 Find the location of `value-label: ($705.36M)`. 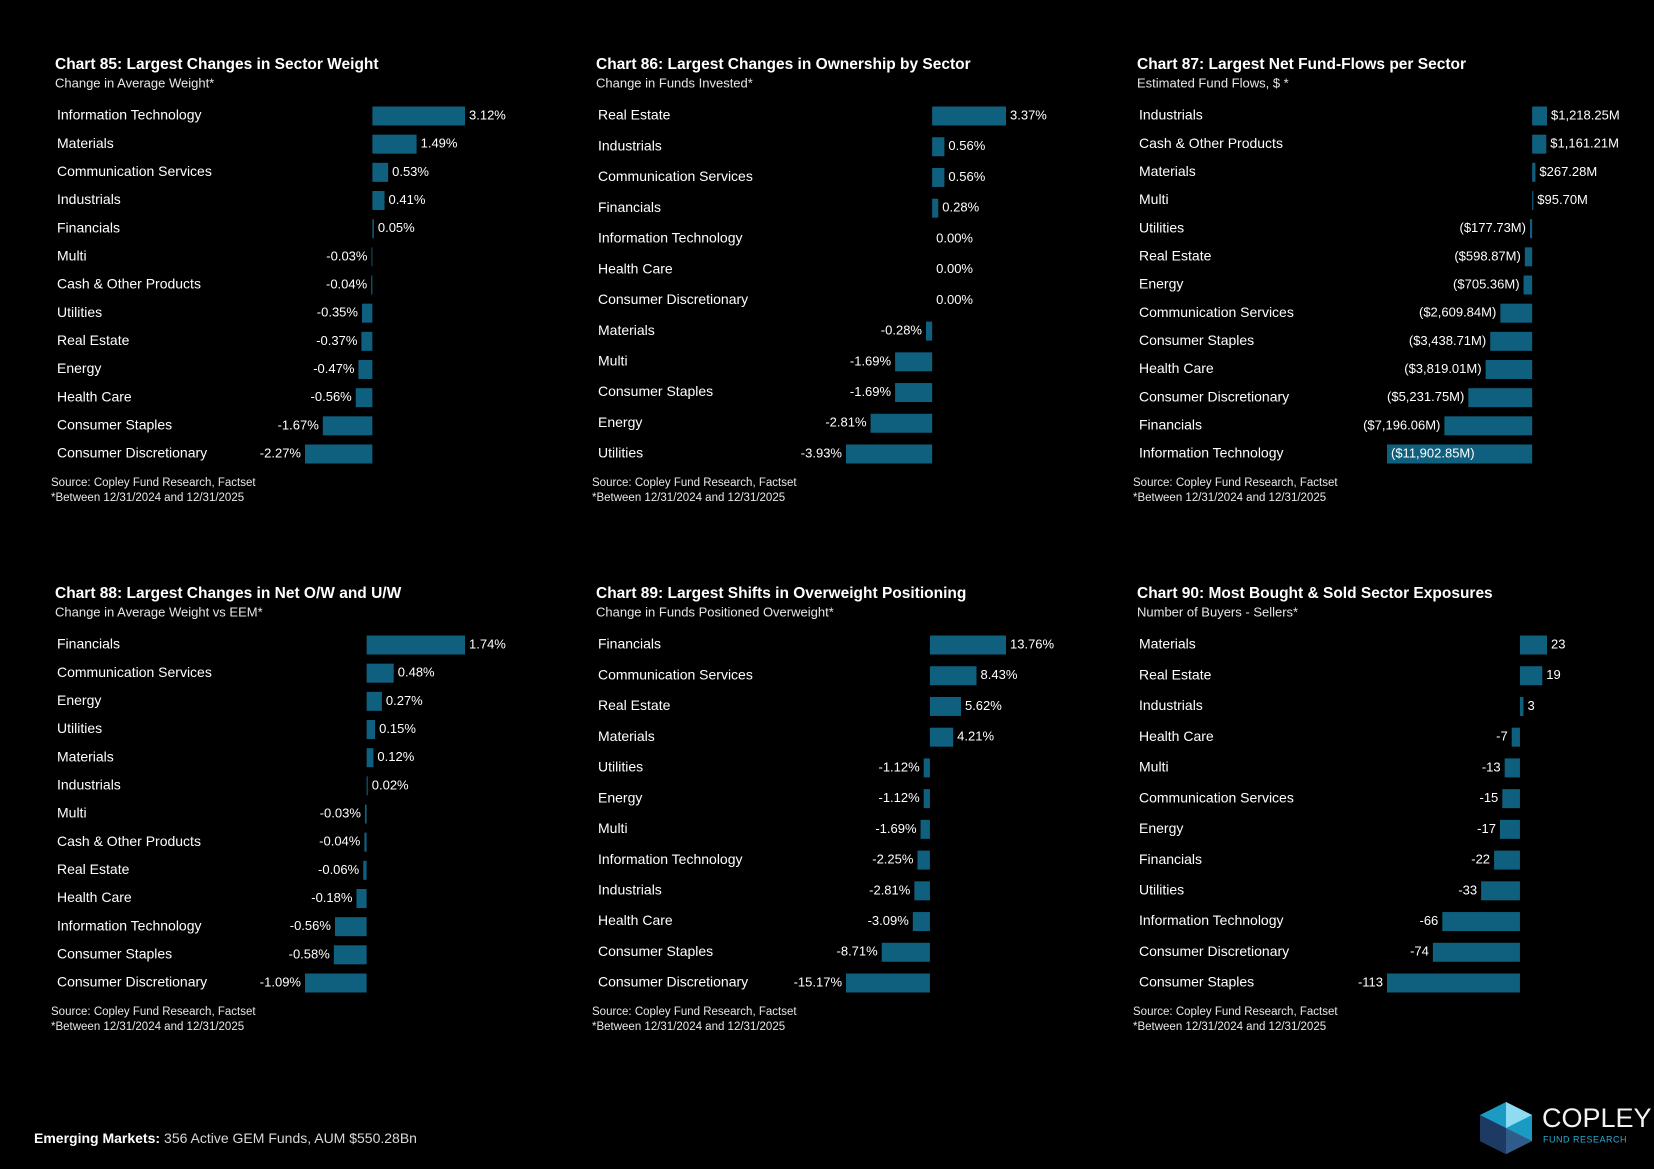

value-label: ($705.36M) is located at coordinates (1486, 283).